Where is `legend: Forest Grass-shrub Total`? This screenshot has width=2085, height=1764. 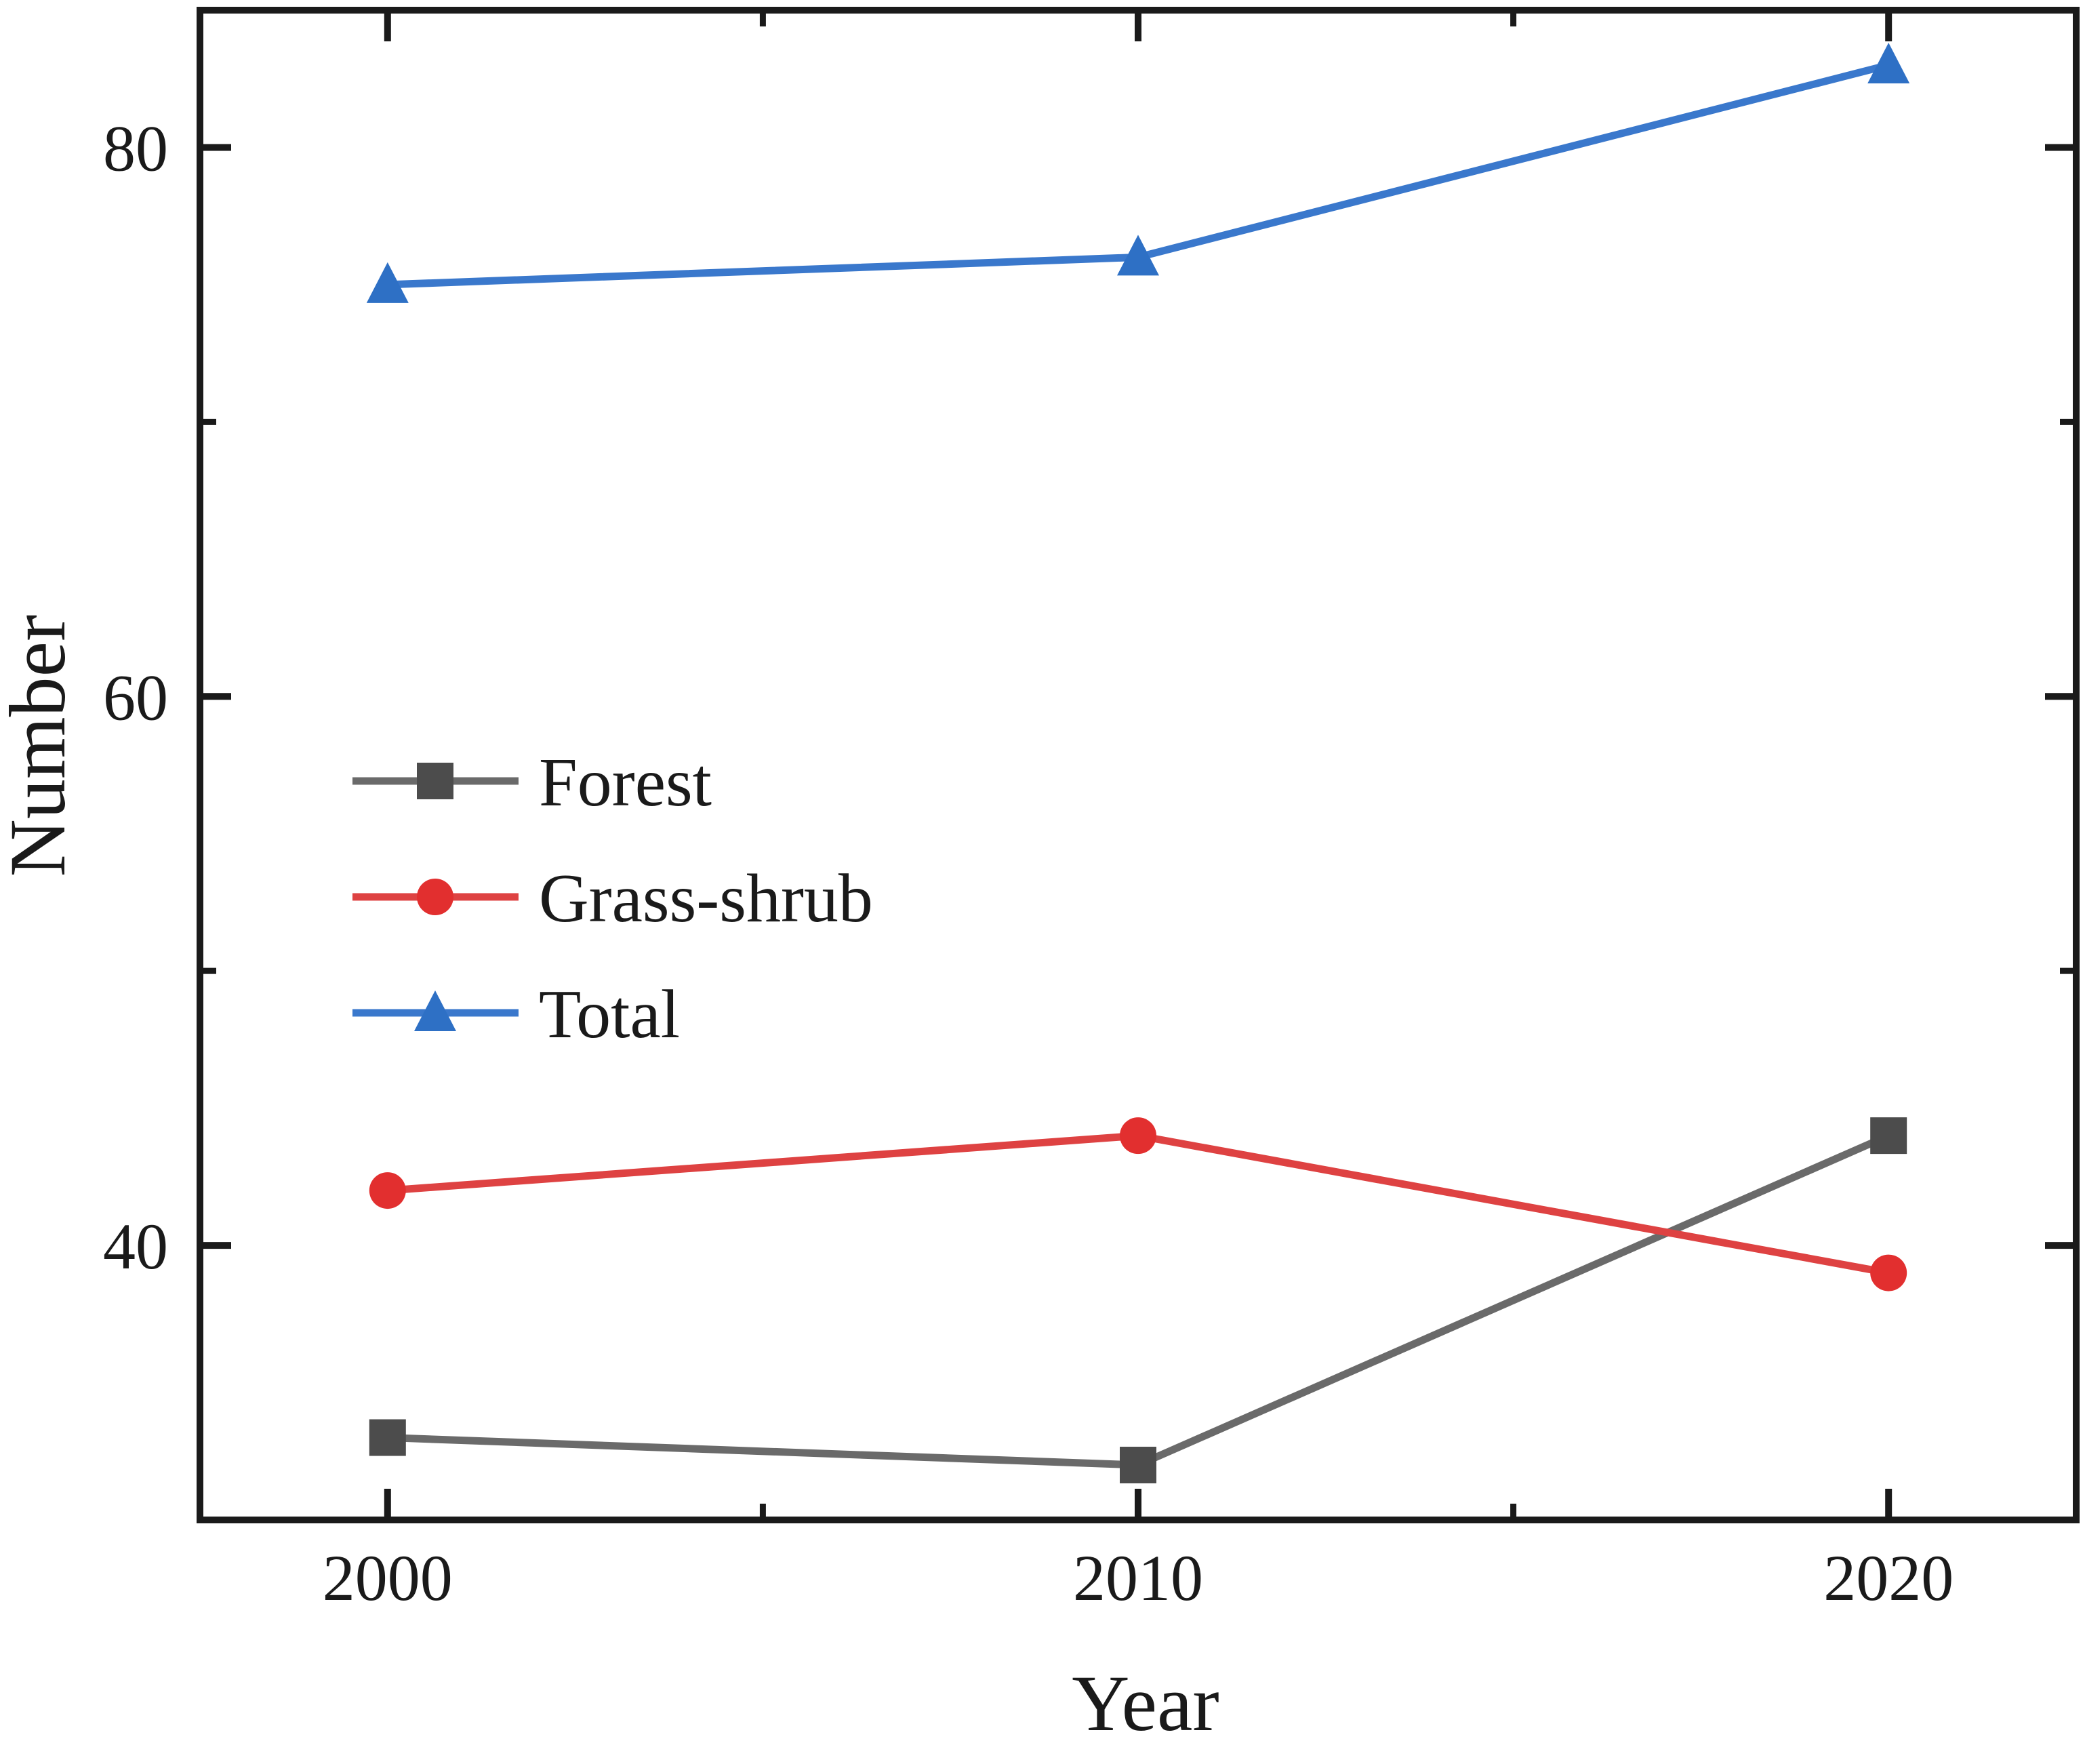 legend: Forest Grass-shrub Total is located at coordinates (612, 898).